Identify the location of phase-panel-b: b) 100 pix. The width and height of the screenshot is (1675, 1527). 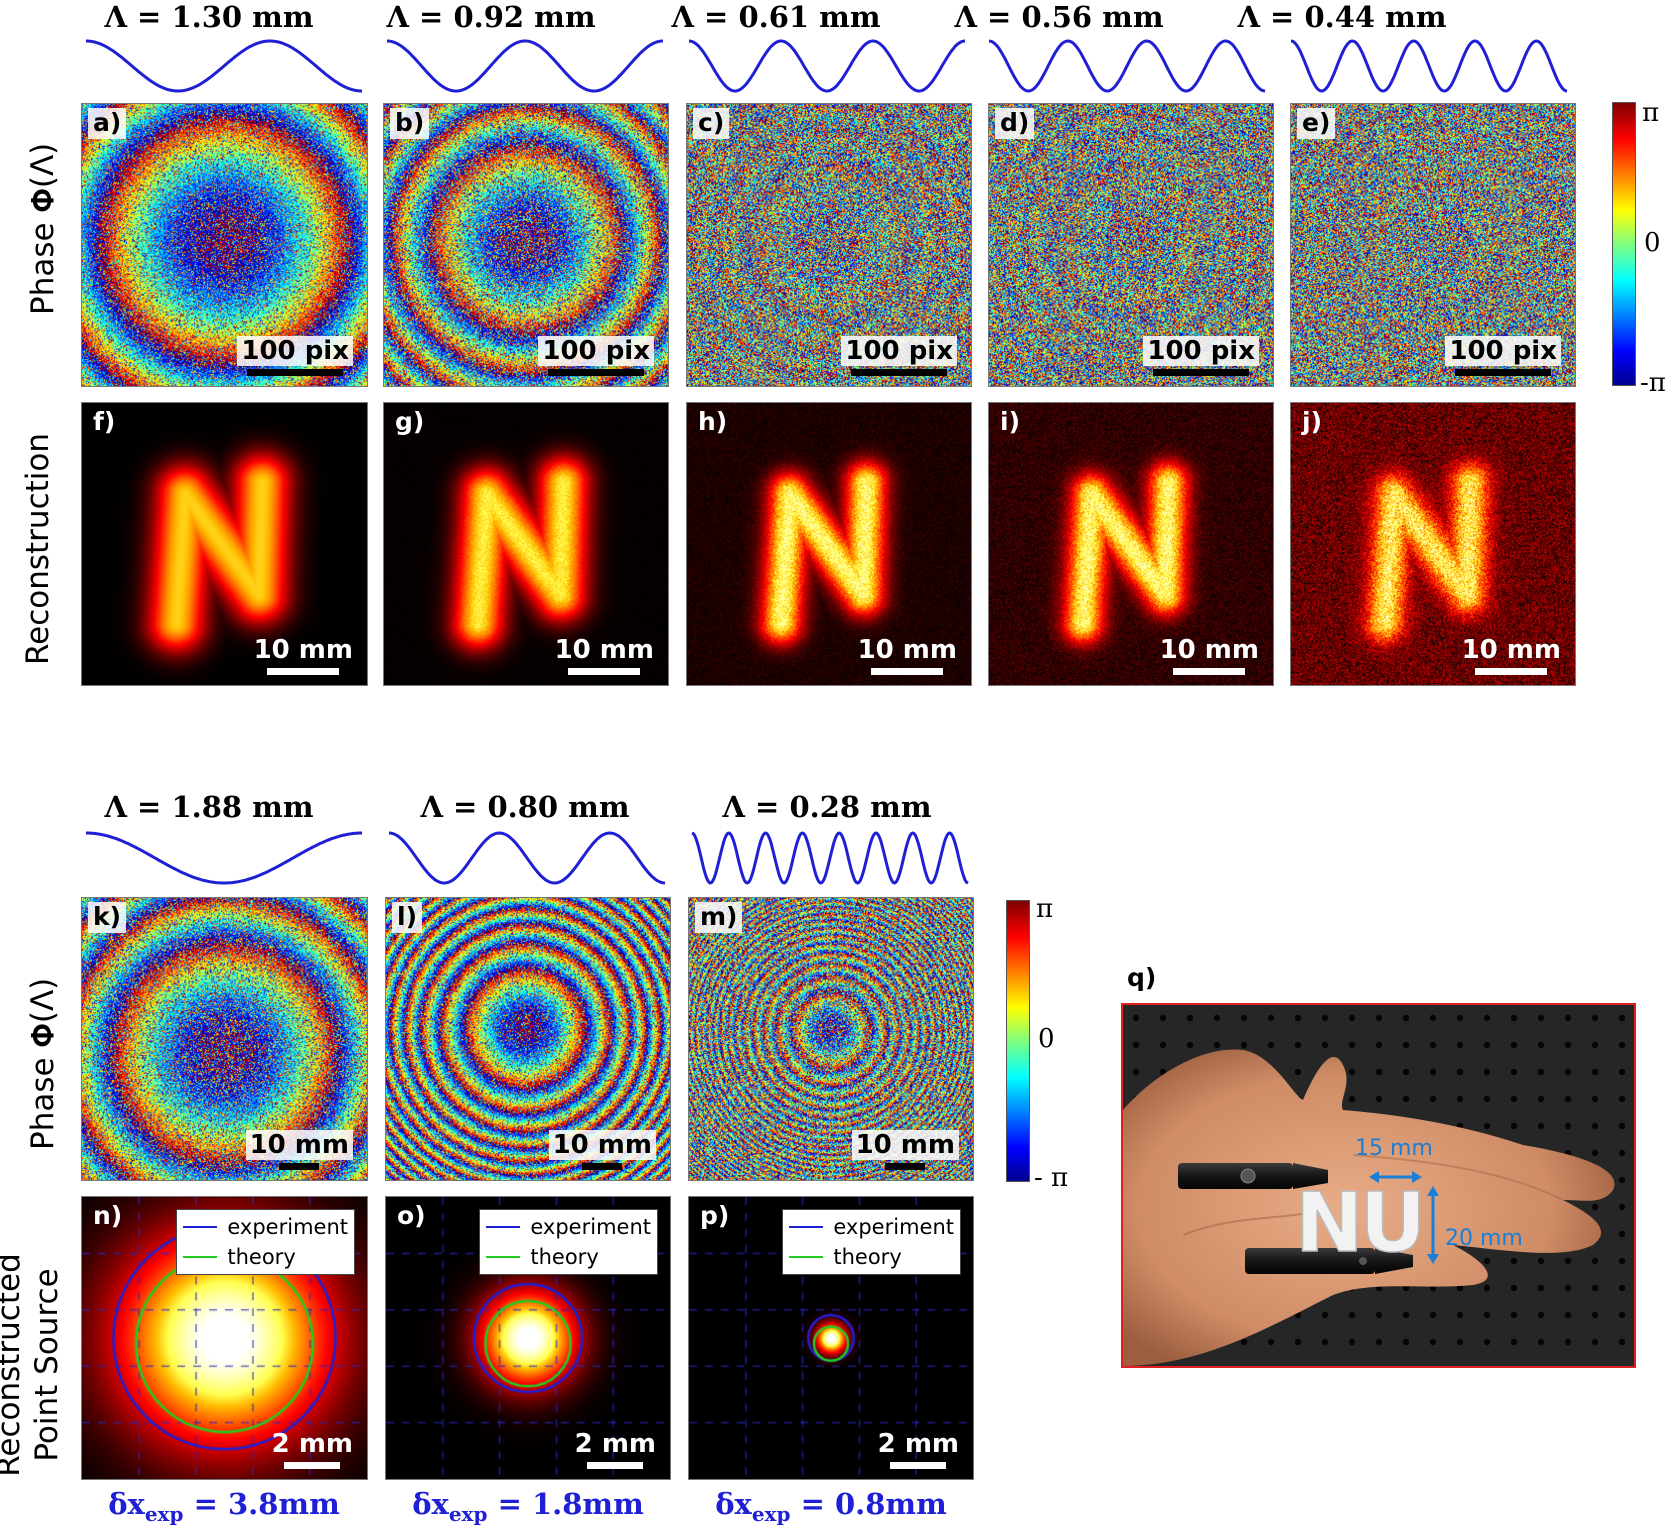
(526, 245).